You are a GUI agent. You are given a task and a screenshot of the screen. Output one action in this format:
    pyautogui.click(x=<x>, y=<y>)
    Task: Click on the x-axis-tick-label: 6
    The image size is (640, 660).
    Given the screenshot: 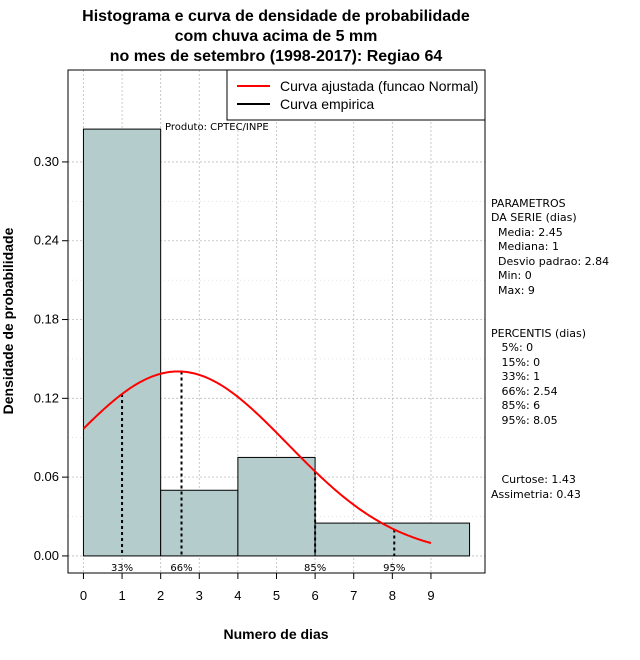 What is the action you would take?
    pyautogui.click(x=314, y=595)
    